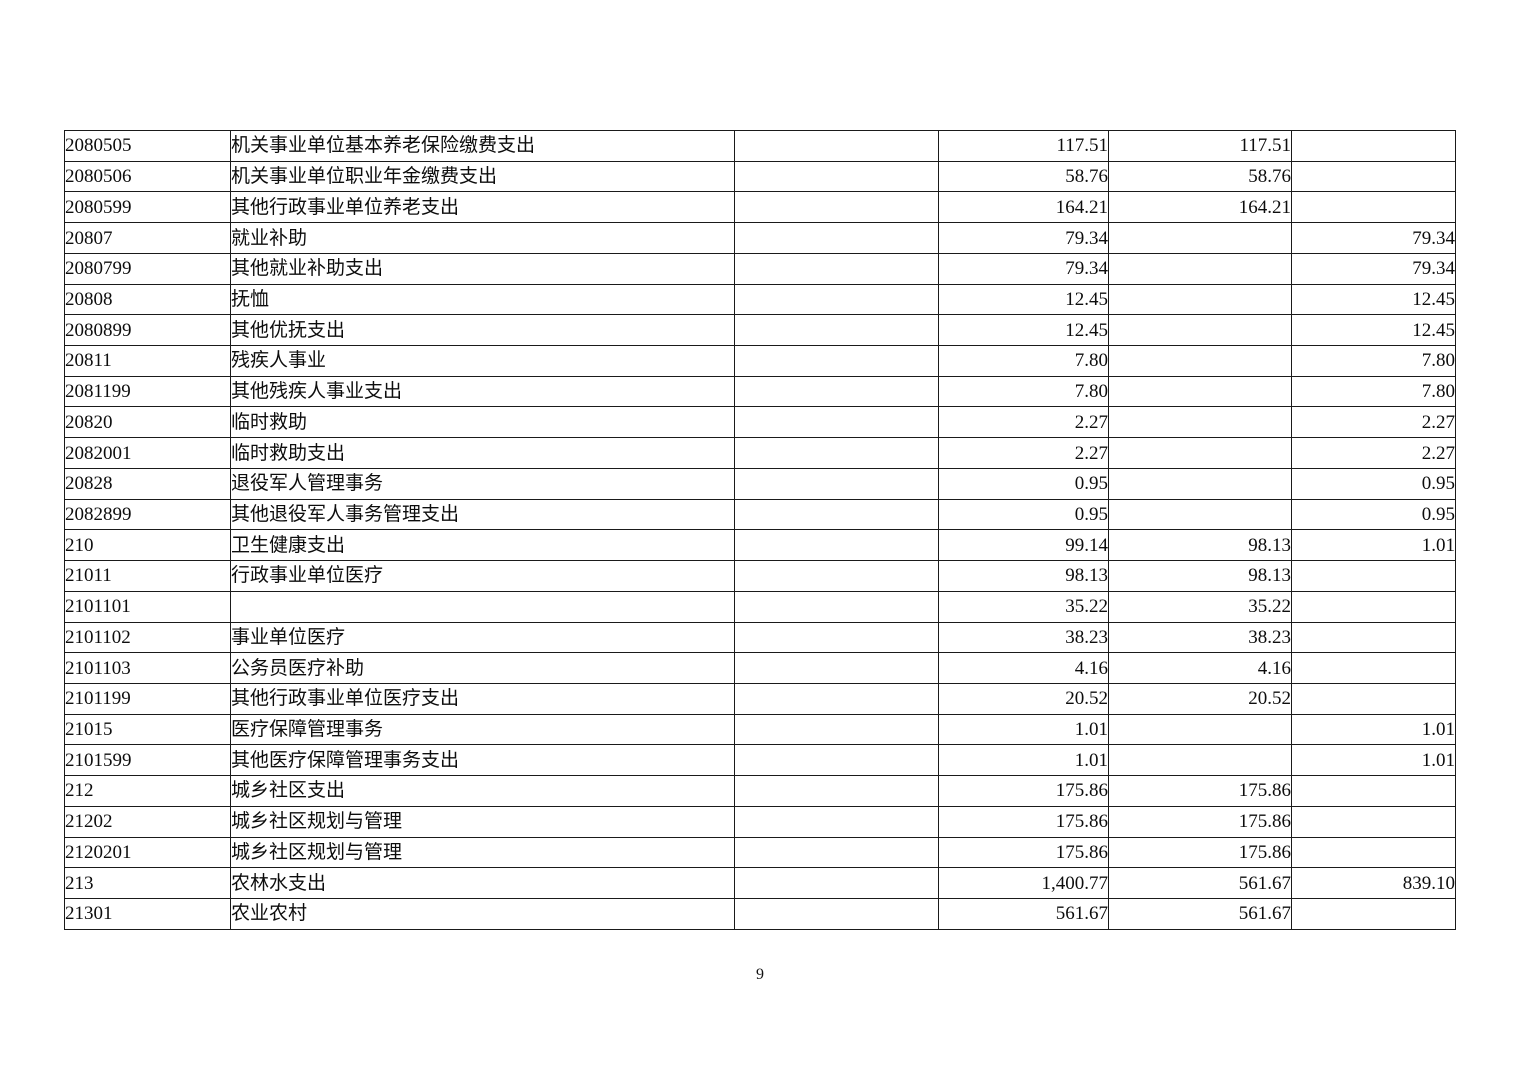 This screenshot has height=1074, width=1520. I want to click on name-cell: 城乡社区支出, so click(482, 791).